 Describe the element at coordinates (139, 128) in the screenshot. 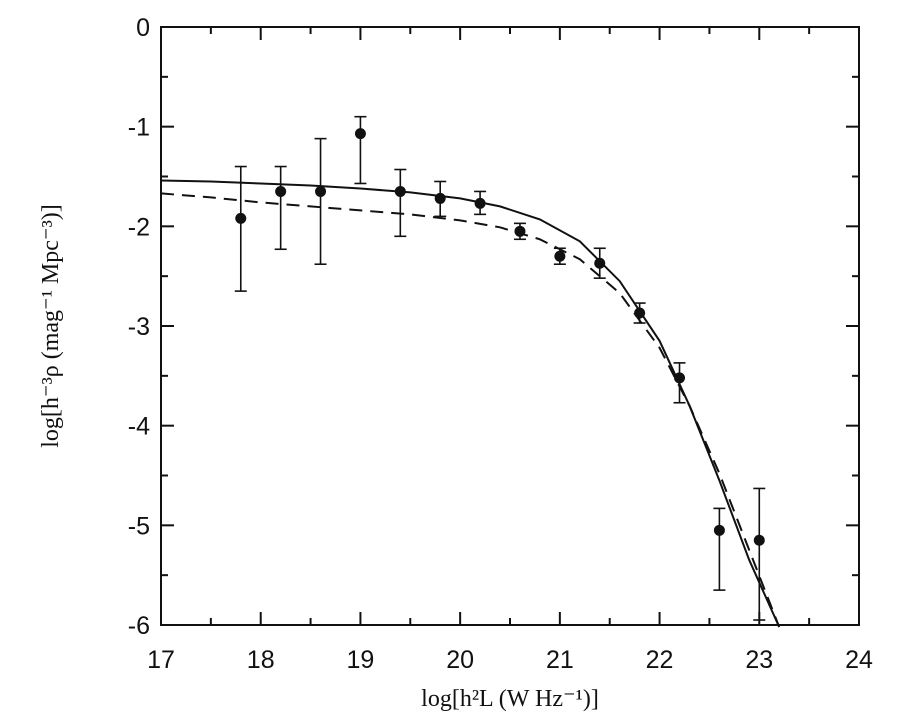

I see `y-tick-label: -1` at that location.